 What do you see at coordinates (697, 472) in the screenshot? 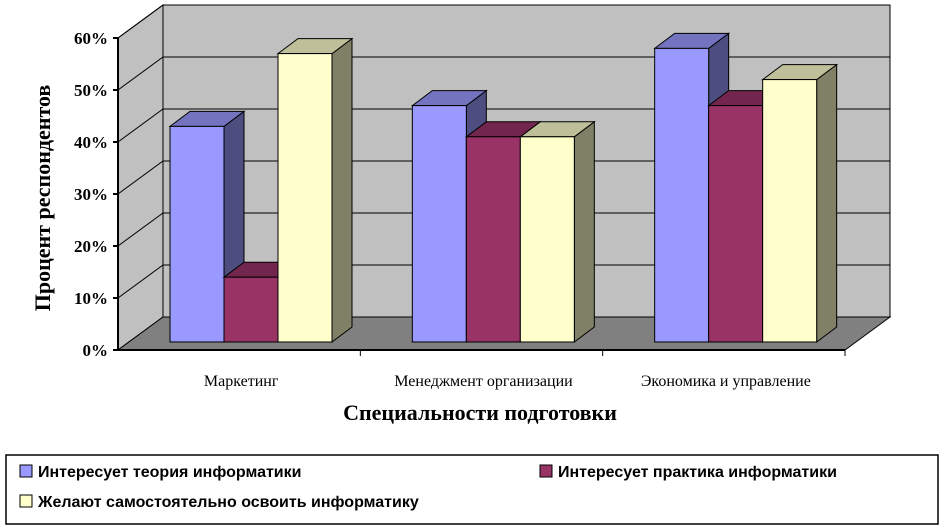
I see `legend-entry: Интересует практика информатики` at bounding box center [697, 472].